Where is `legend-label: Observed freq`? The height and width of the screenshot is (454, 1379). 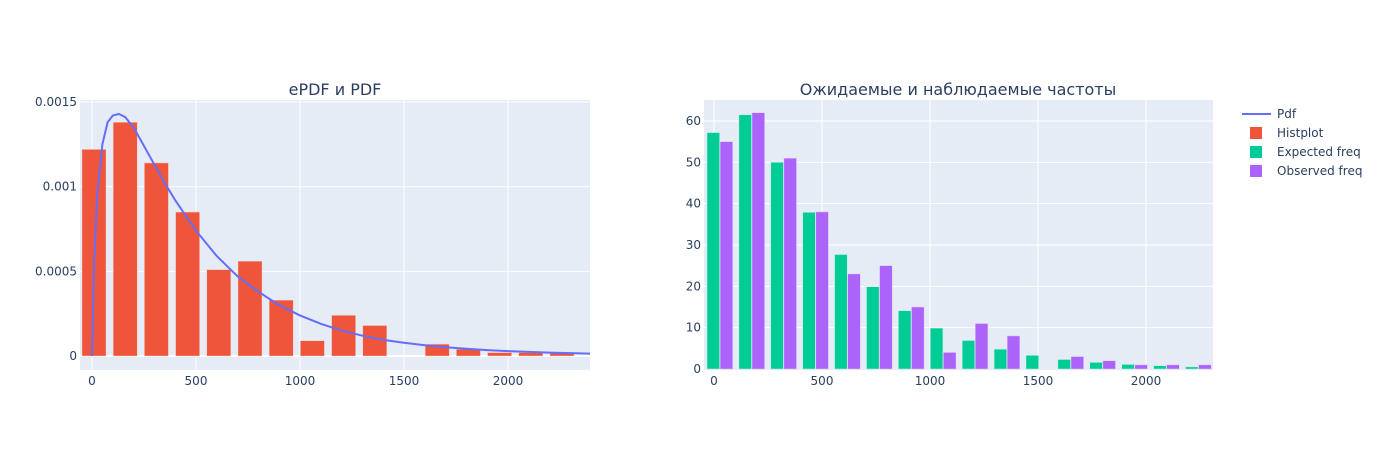 legend-label: Observed freq is located at coordinates (1319, 171).